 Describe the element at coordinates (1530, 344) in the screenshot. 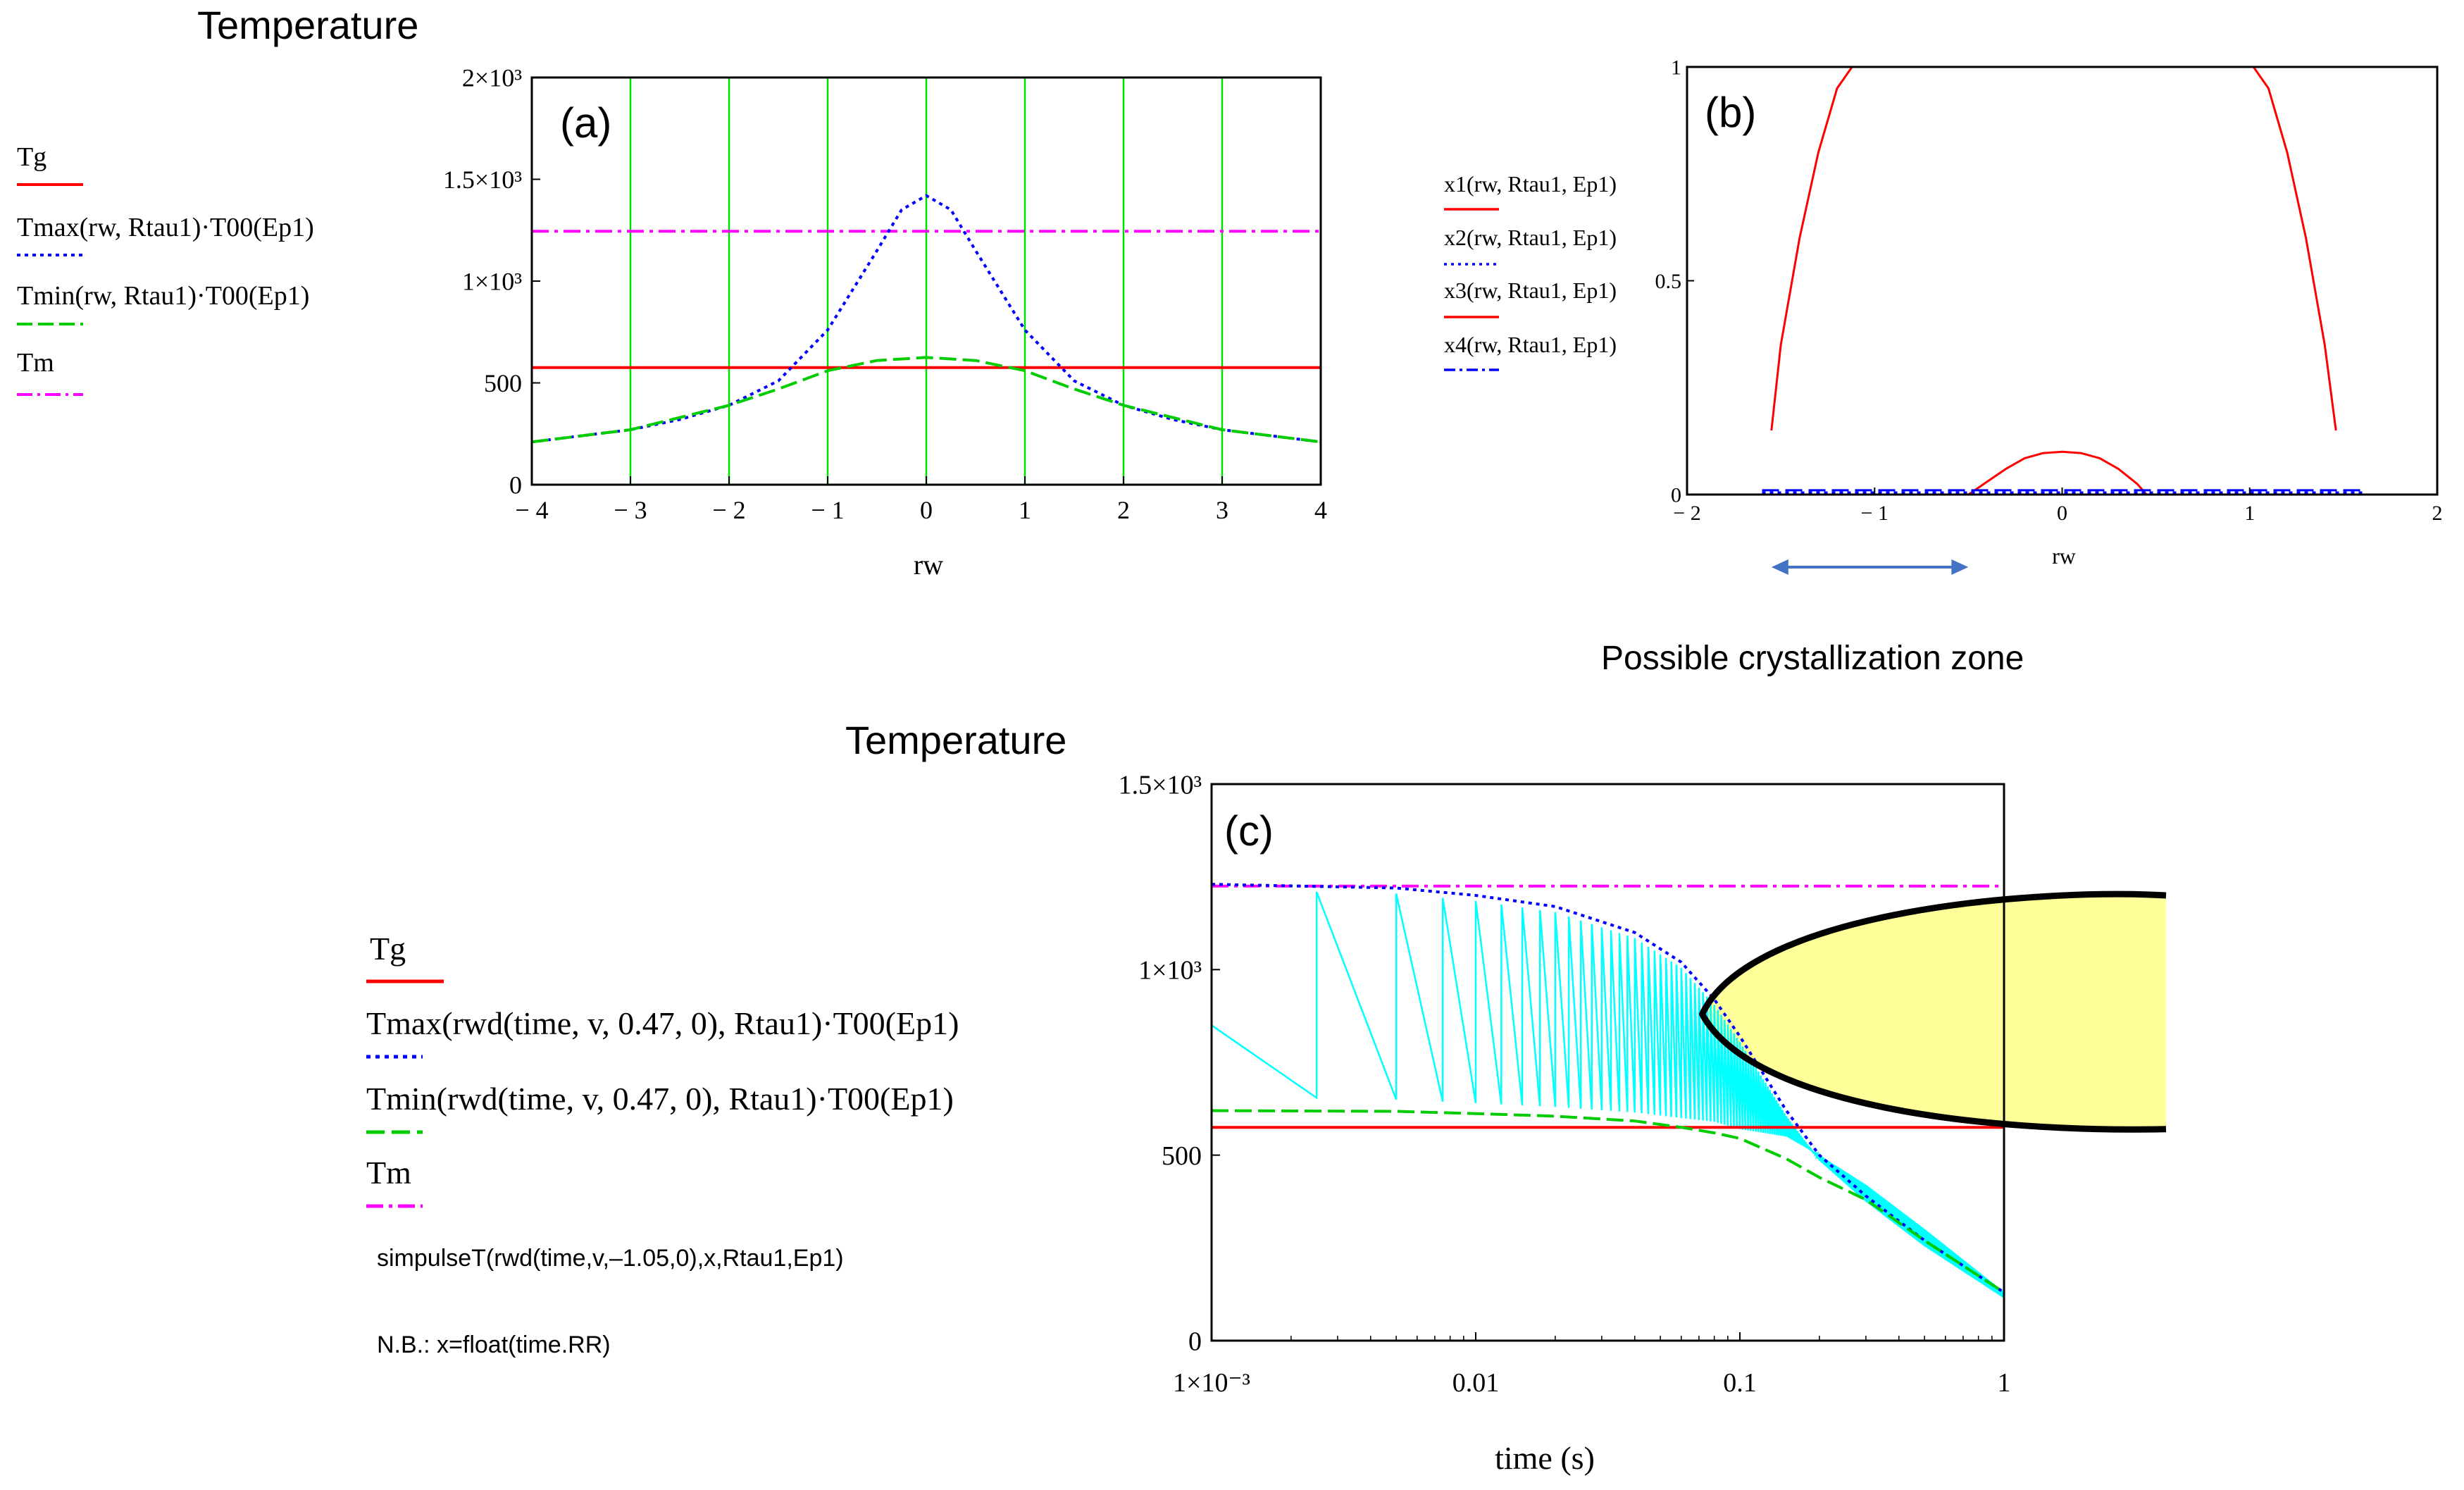

I see `legend-b-x4-label: x4(rw, Rtau1, Ep1)` at that location.